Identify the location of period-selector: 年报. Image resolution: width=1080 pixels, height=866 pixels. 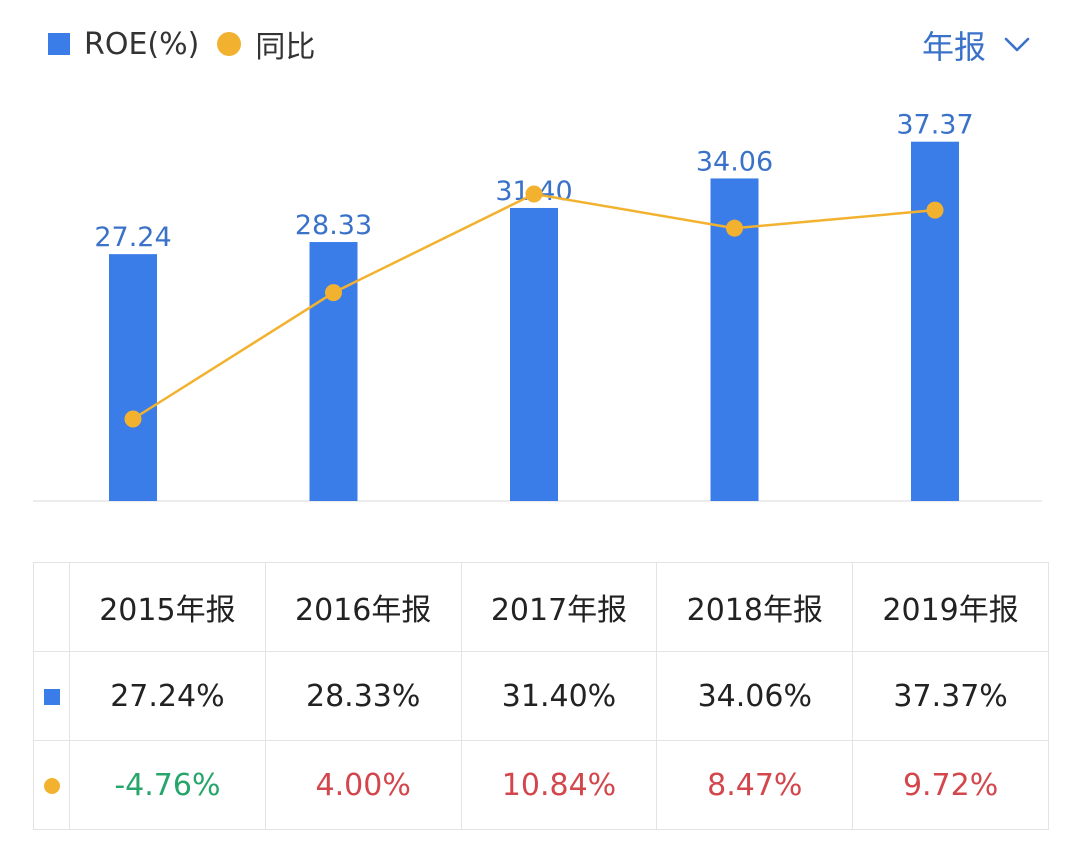
(976, 45).